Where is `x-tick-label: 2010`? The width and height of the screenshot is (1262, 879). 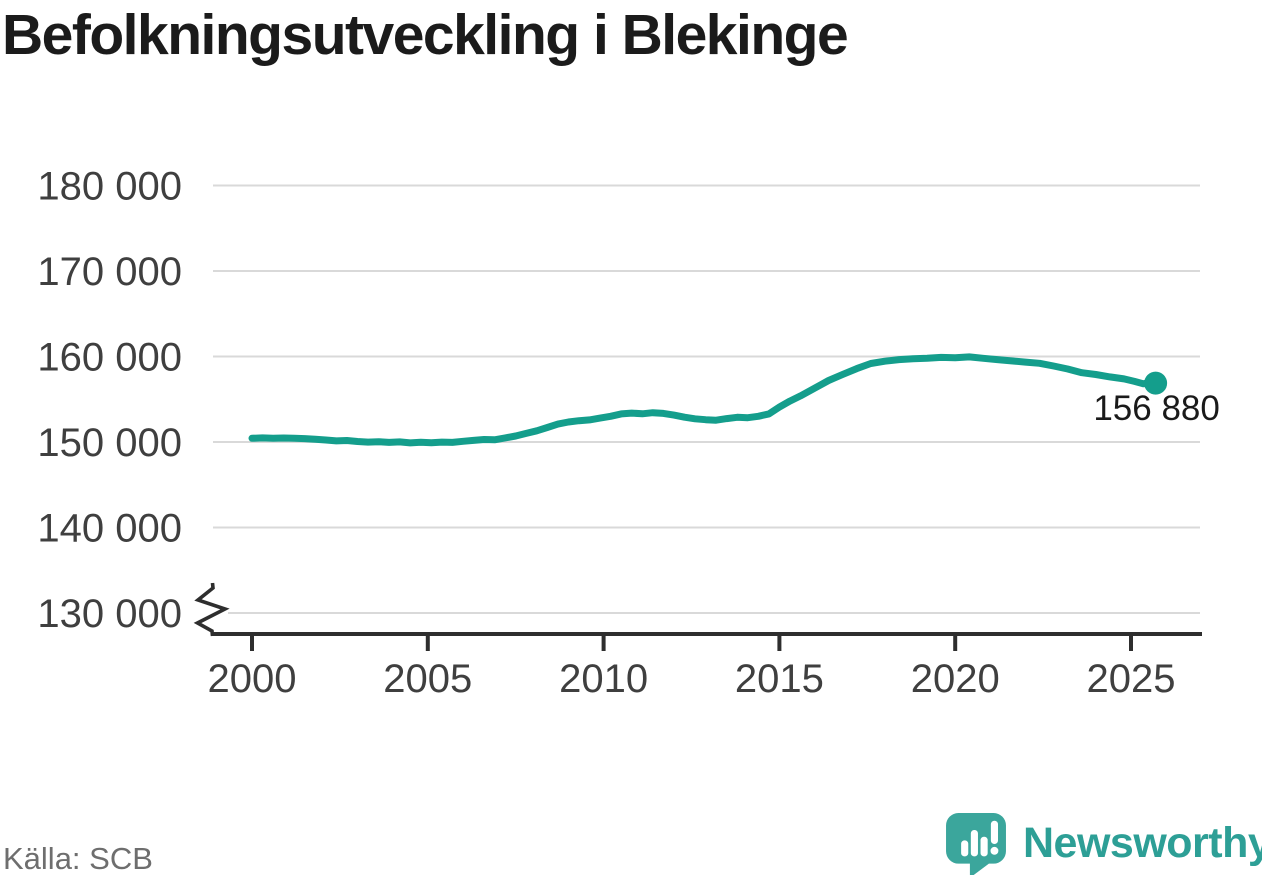 x-tick-label: 2010 is located at coordinates (603, 679).